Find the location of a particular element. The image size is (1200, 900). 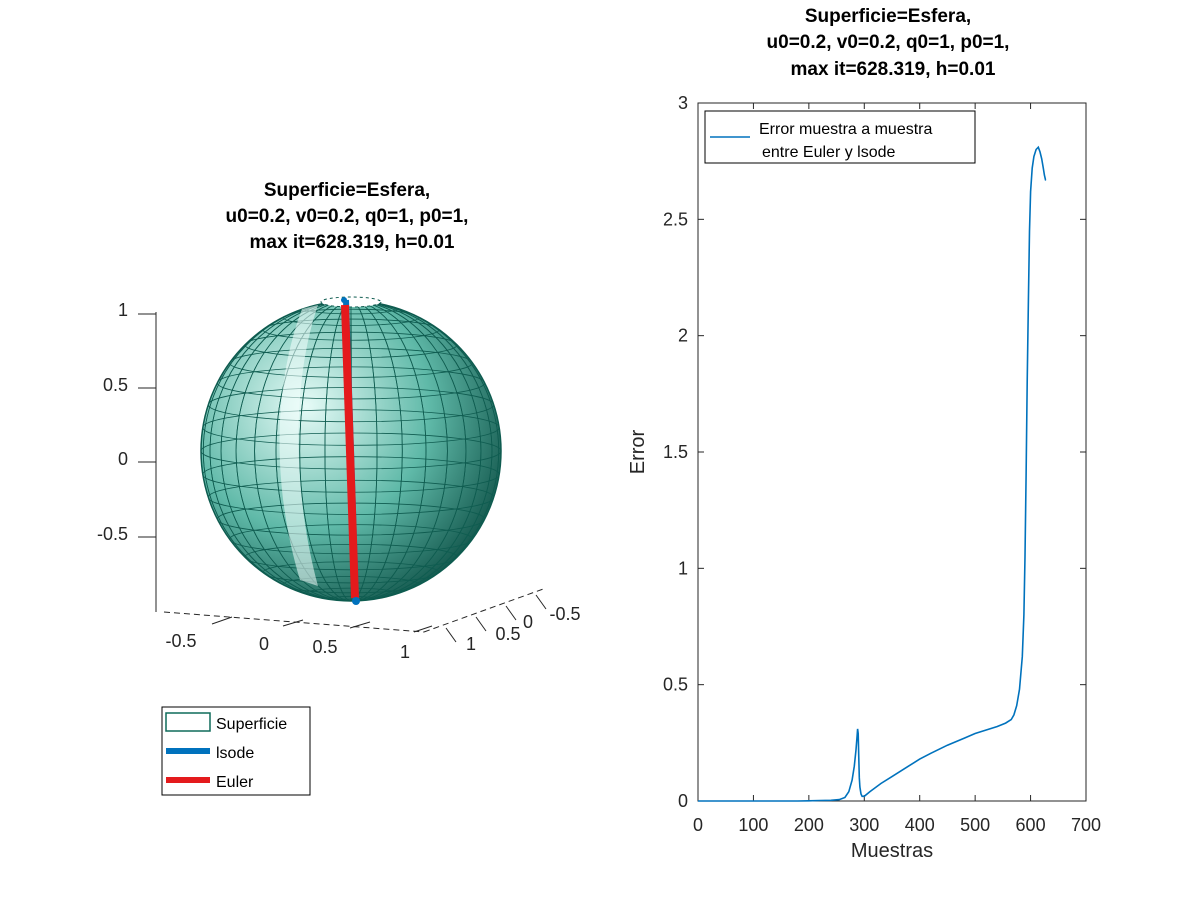

x-axis-line is located at coordinates (294, 622).